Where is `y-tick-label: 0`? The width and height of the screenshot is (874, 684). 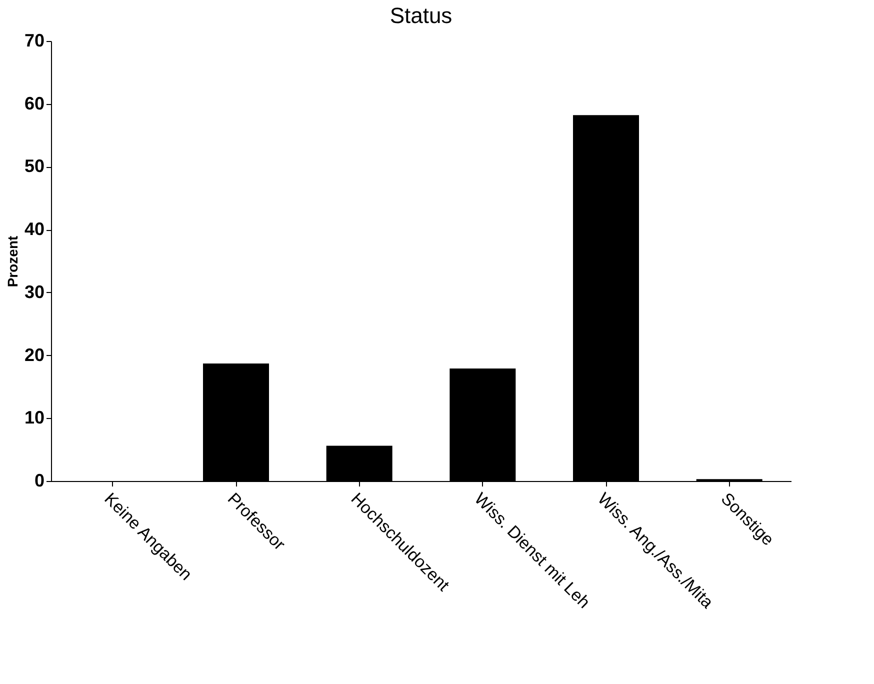
y-tick-label: 0 is located at coordinates (39, 480).